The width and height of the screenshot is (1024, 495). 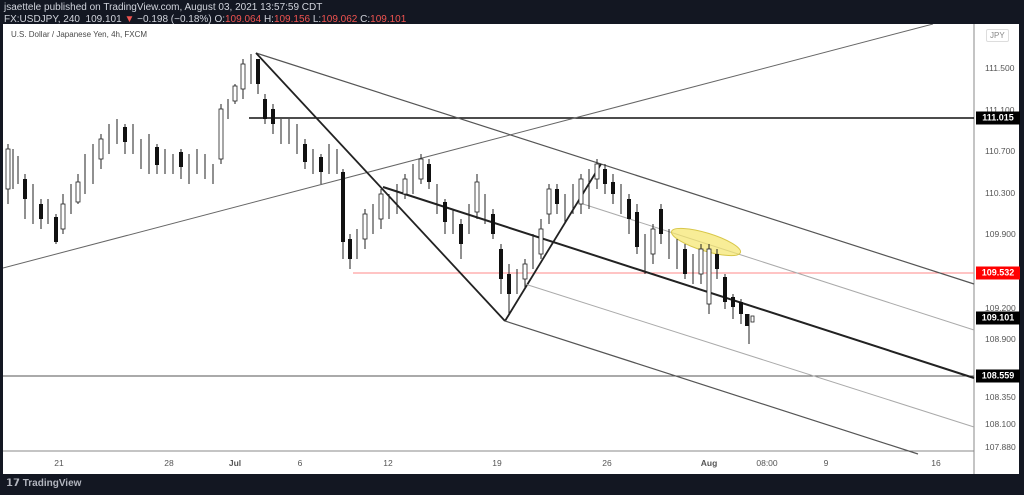 I want to click on symbol: FX:USDJPY, 240, so click(x=42, y=19).